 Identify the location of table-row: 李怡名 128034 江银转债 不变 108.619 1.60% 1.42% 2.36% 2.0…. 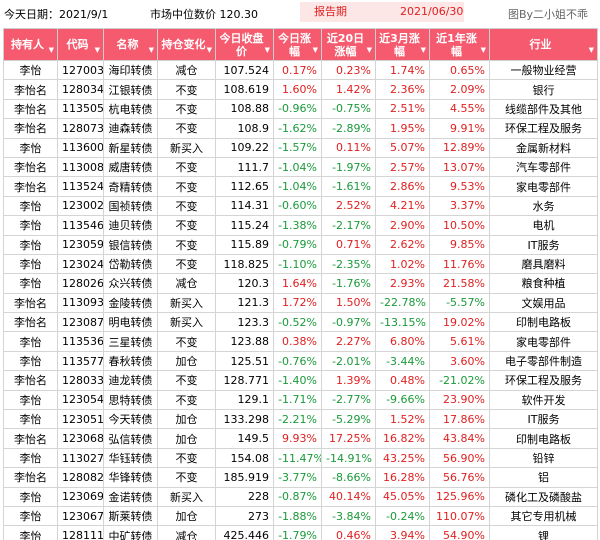
(300, 89).